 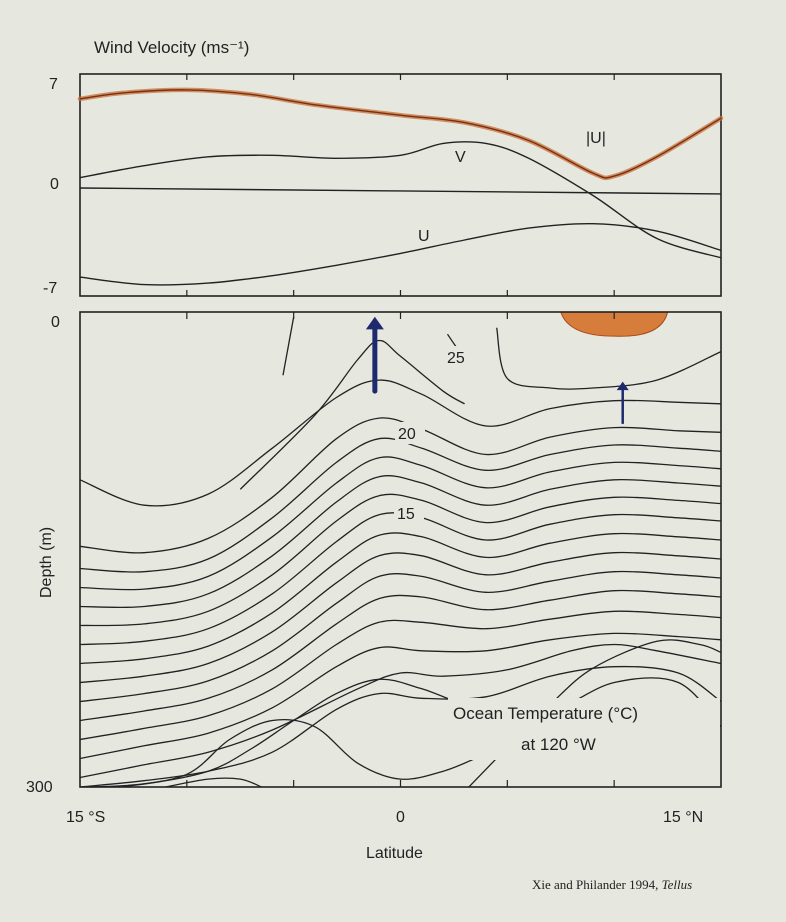 What do you see at coordinates (424, 236) in the screenshot?
I see `series-label-u: U` at bounding box center [424, 236].